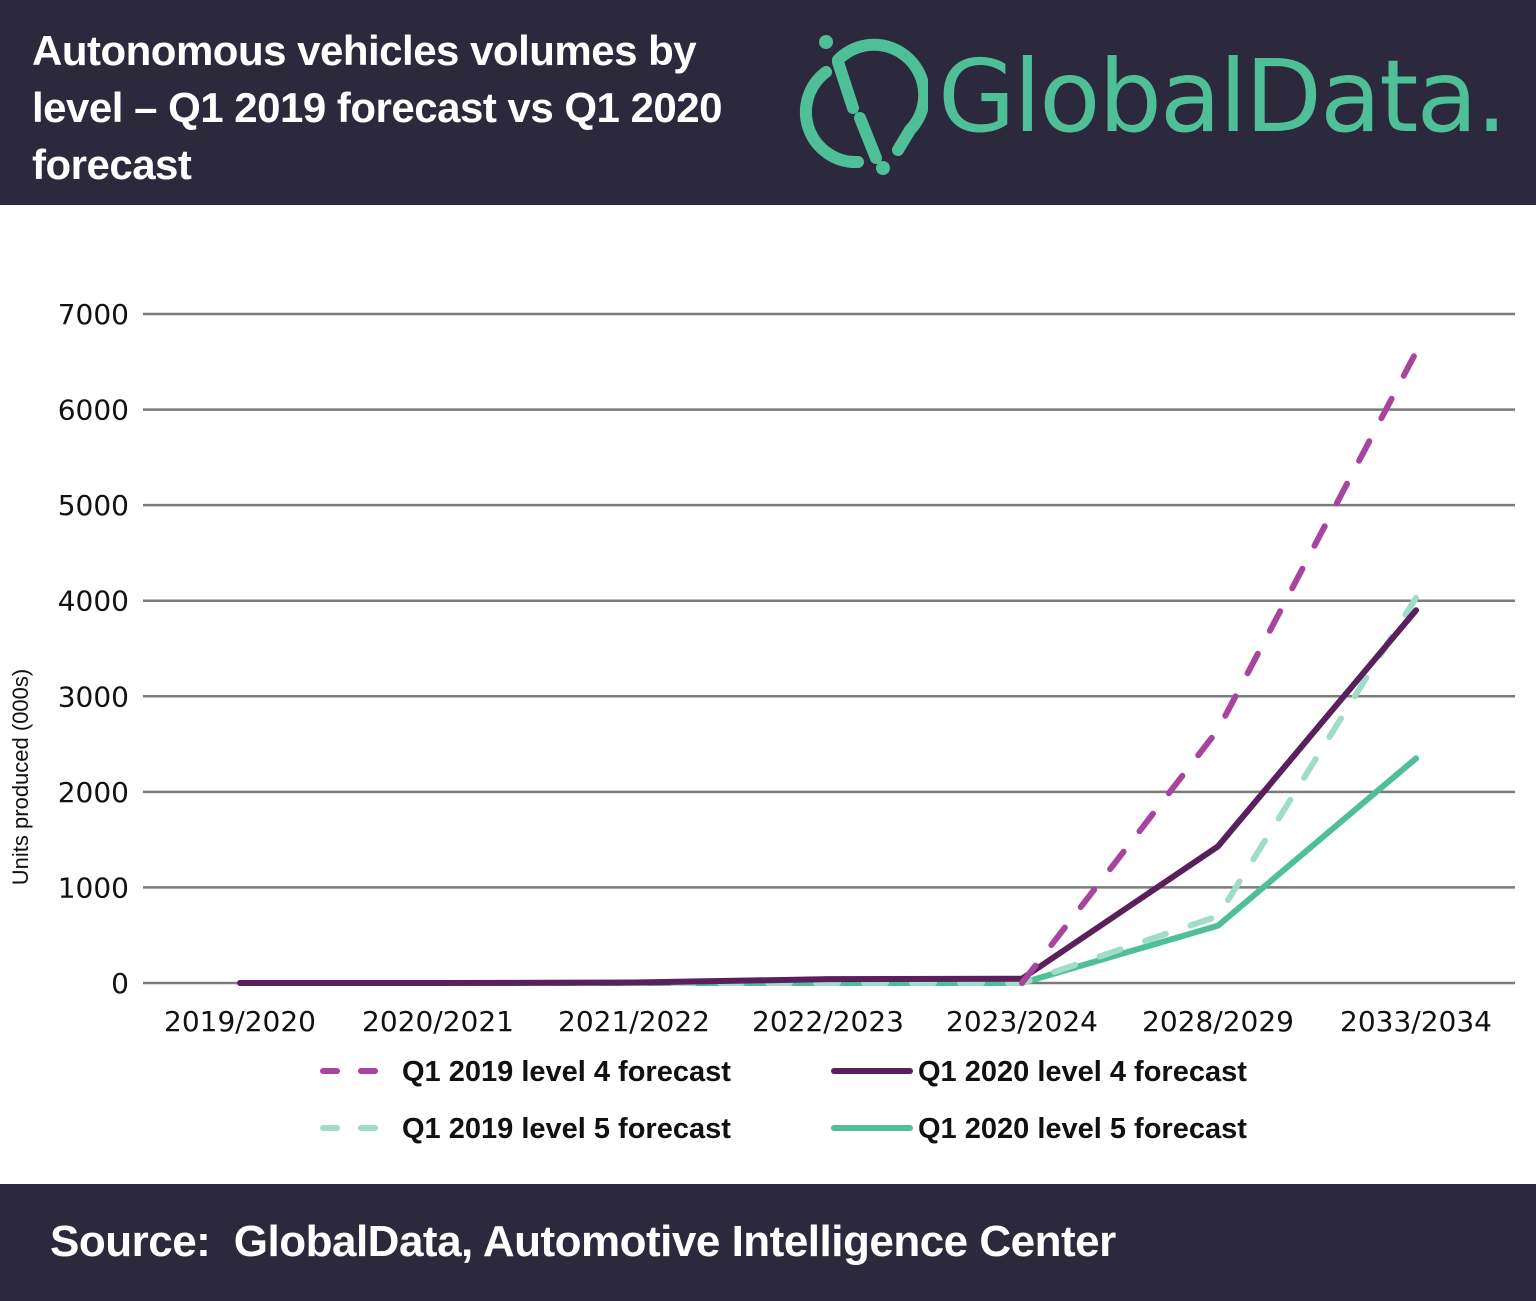 The image size is (1536, 1301). I want to click on y-tick-label: 4000, so click(93, 601).